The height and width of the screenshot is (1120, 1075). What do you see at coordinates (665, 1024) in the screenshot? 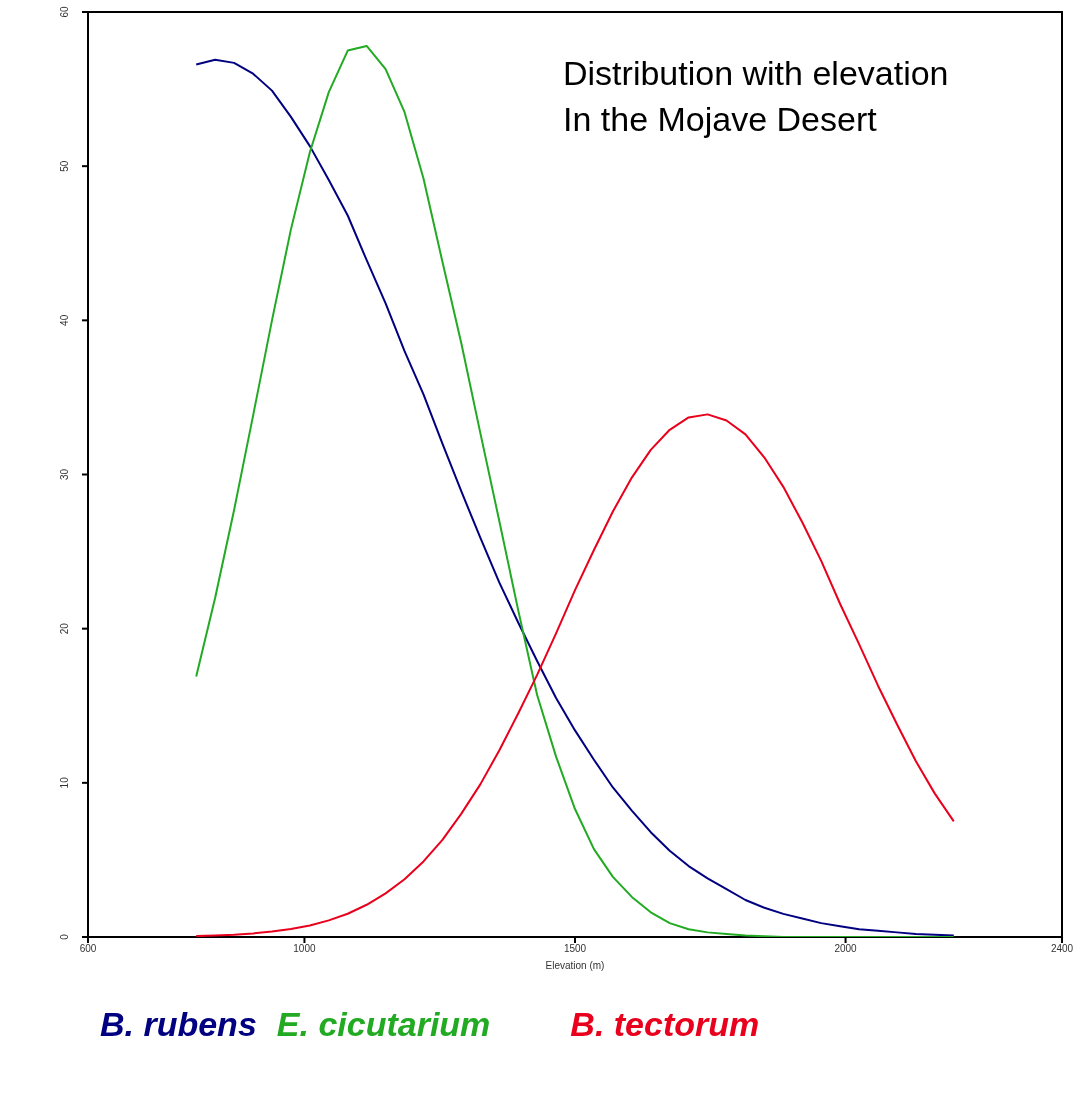
I see `text: B. tectorum` at bounding box center [665, 1024].